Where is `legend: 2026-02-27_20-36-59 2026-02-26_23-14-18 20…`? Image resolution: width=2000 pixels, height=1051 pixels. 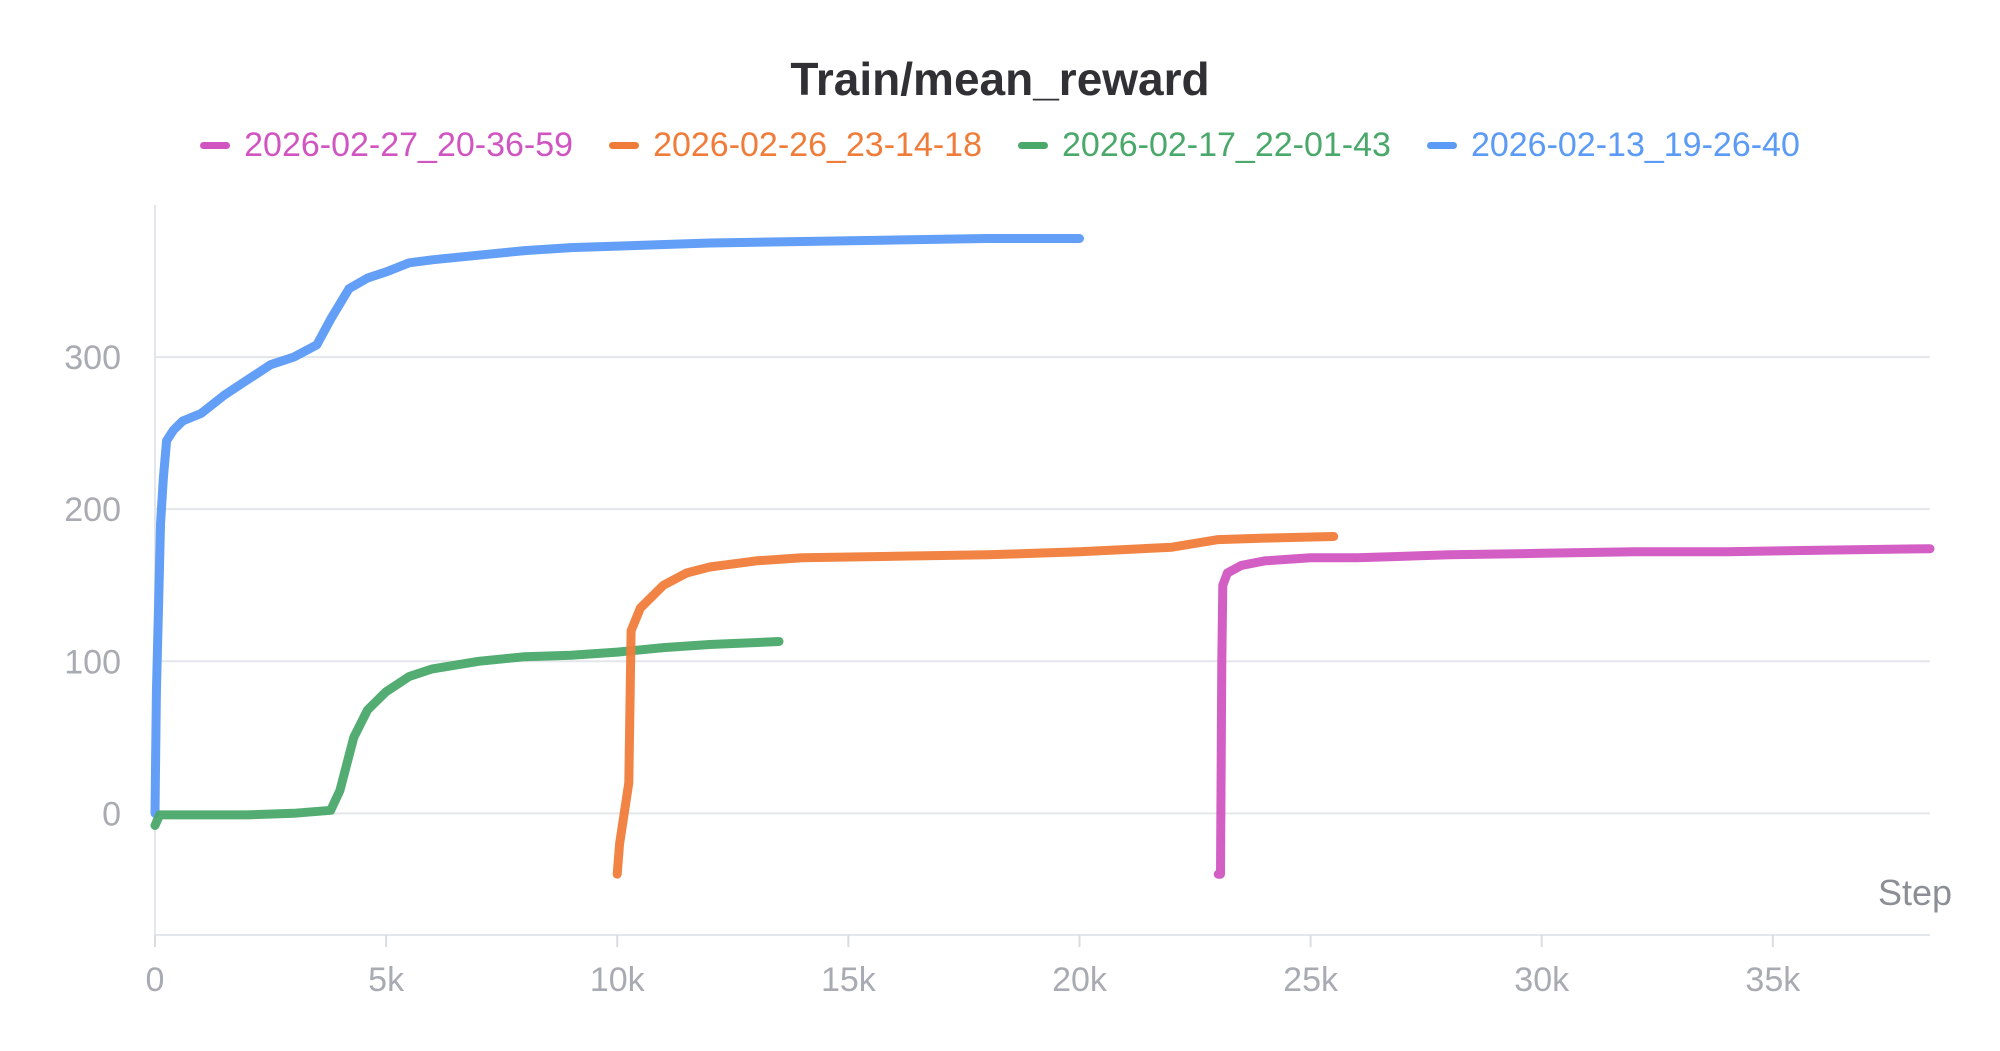
legend: 2026-02-27_20-36-59 2026-02-26_23-14-18 20… is located at coordinates (1000, 145).